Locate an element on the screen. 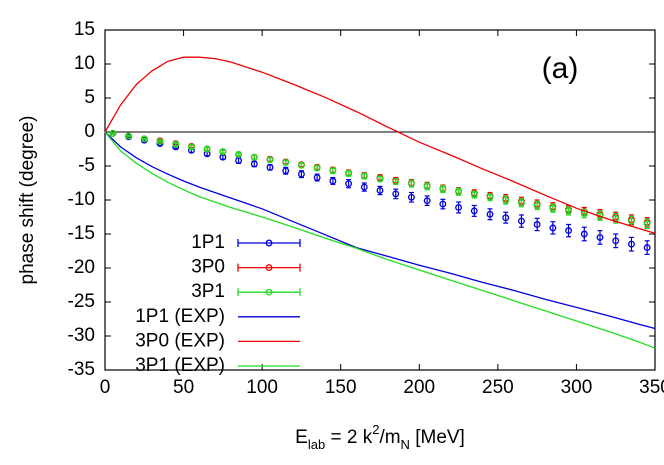 Image resolution: width=664 pixels, height=465 pixels. y-axis-label: phase shift (degree) is located at coordinates (27, 200).